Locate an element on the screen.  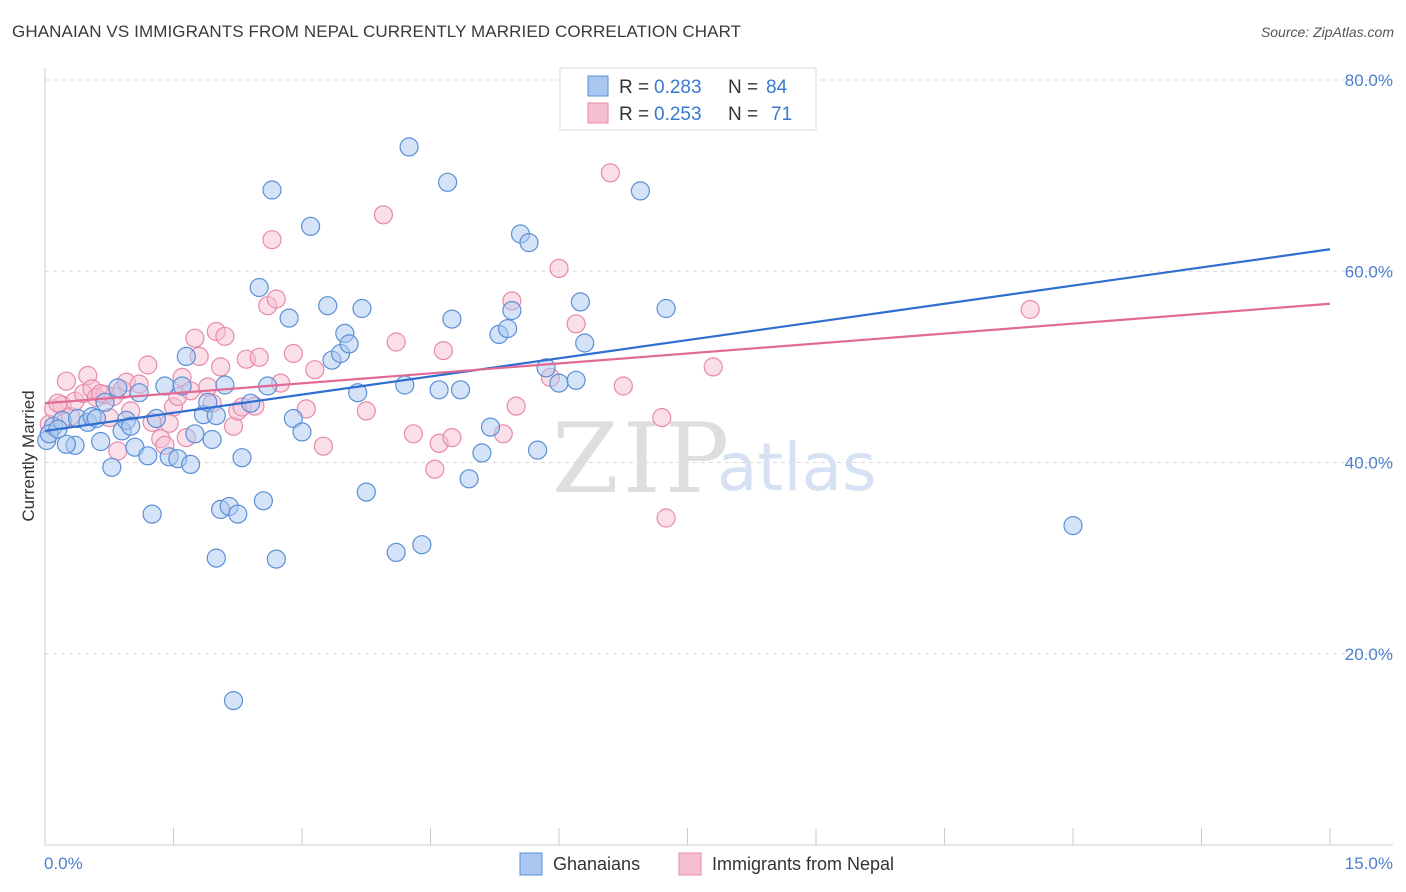
watermark-atlas: atlas is located at coordinates (797, 467).